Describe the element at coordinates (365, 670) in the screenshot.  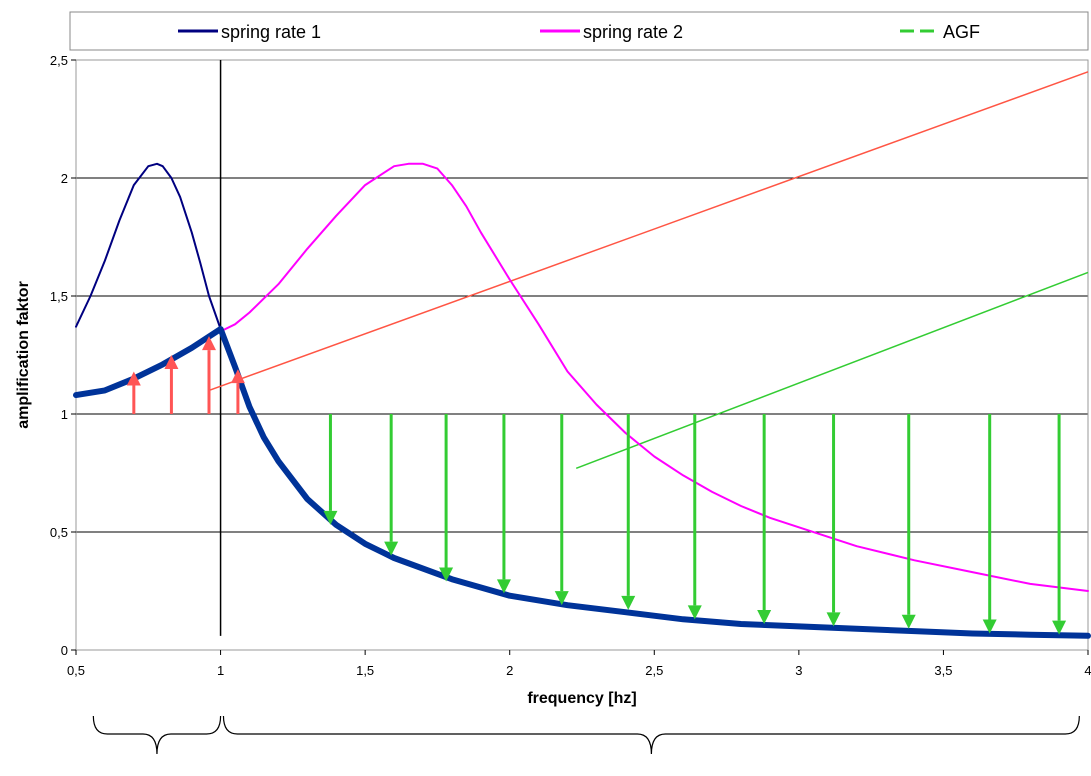
I see `x-tick-label: 1,5` at that location.